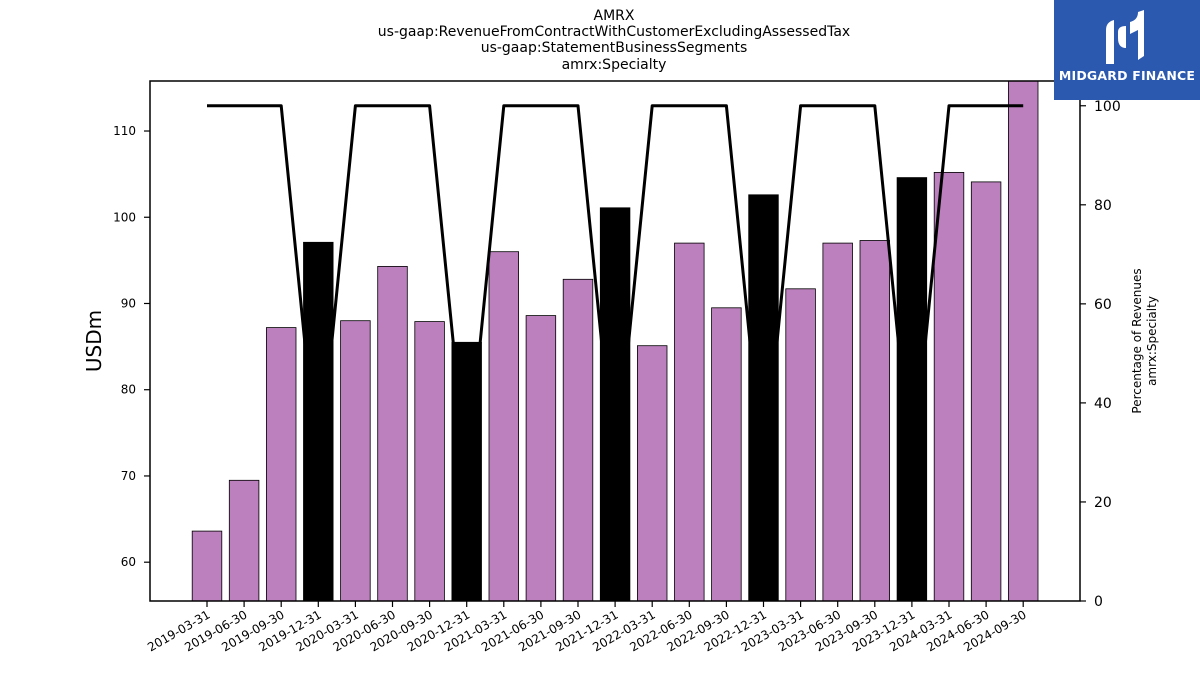  Describe the element at coordinates (1127, 75) in the screenshot. I see `logo-text: MIDGARD FINANCE` at that location.